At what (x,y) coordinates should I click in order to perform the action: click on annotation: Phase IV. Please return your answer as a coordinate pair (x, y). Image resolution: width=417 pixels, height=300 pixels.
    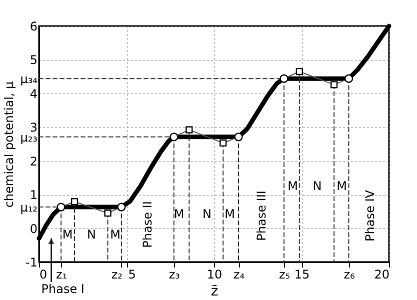
    Looking at the image, I should click on (369, 215).